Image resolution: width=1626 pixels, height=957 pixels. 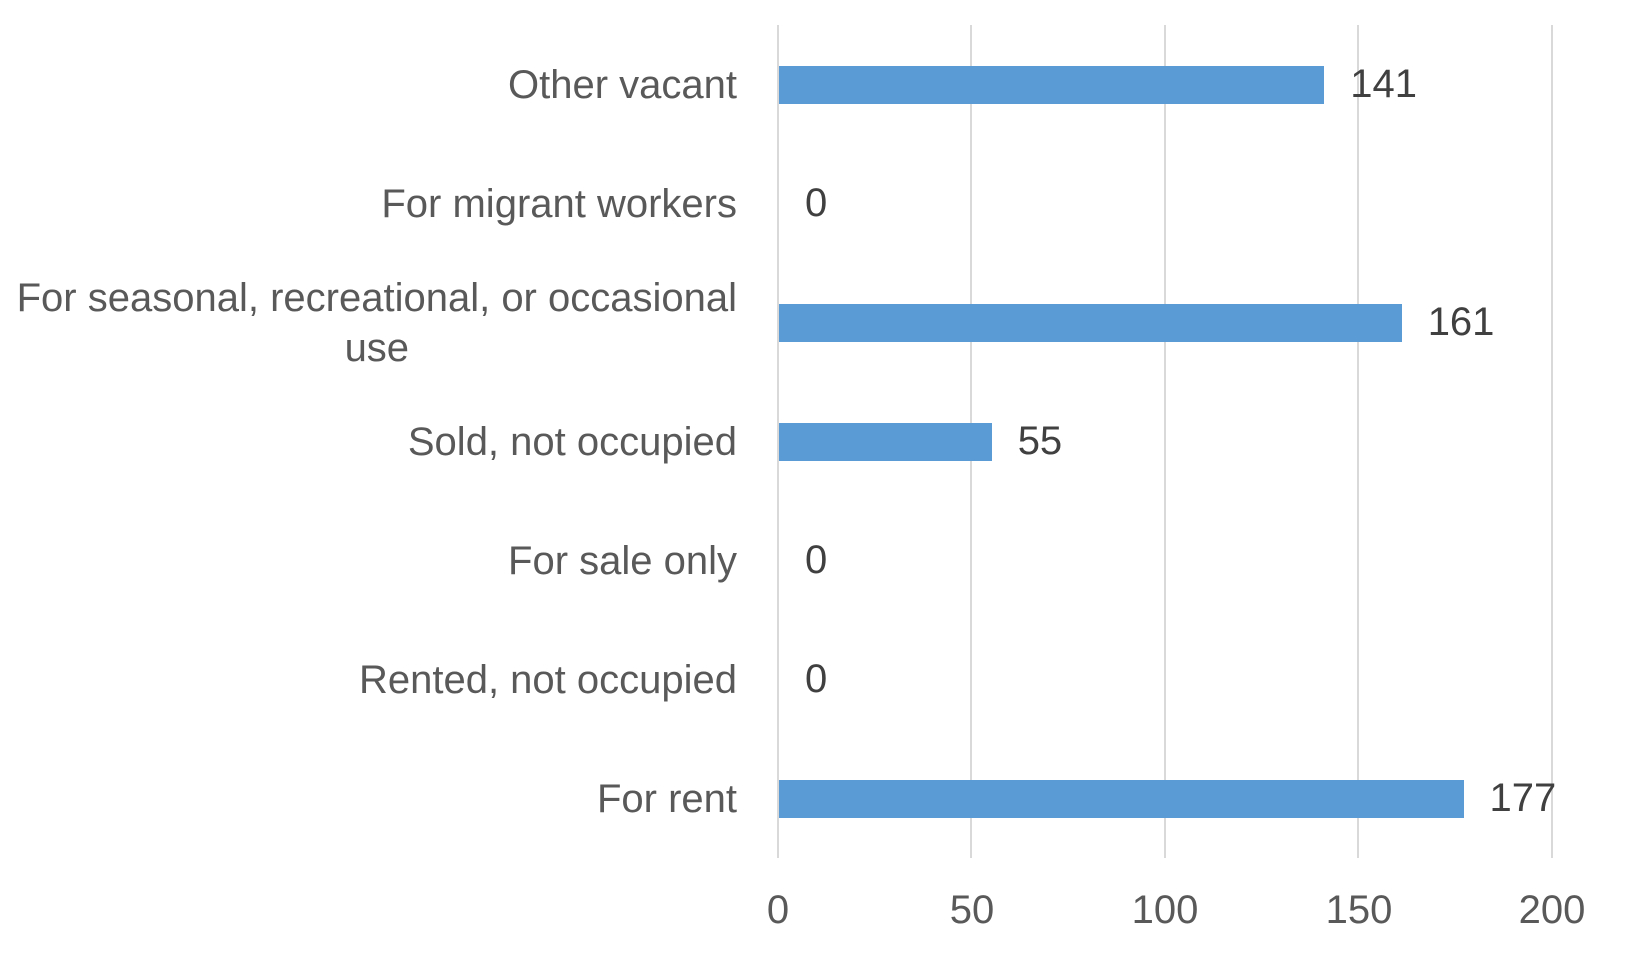 What do you see at coordinates (1165, 910) in the screenshot?
I see `x-axis-tick-label: 100` at bounding box center [1165, 910].